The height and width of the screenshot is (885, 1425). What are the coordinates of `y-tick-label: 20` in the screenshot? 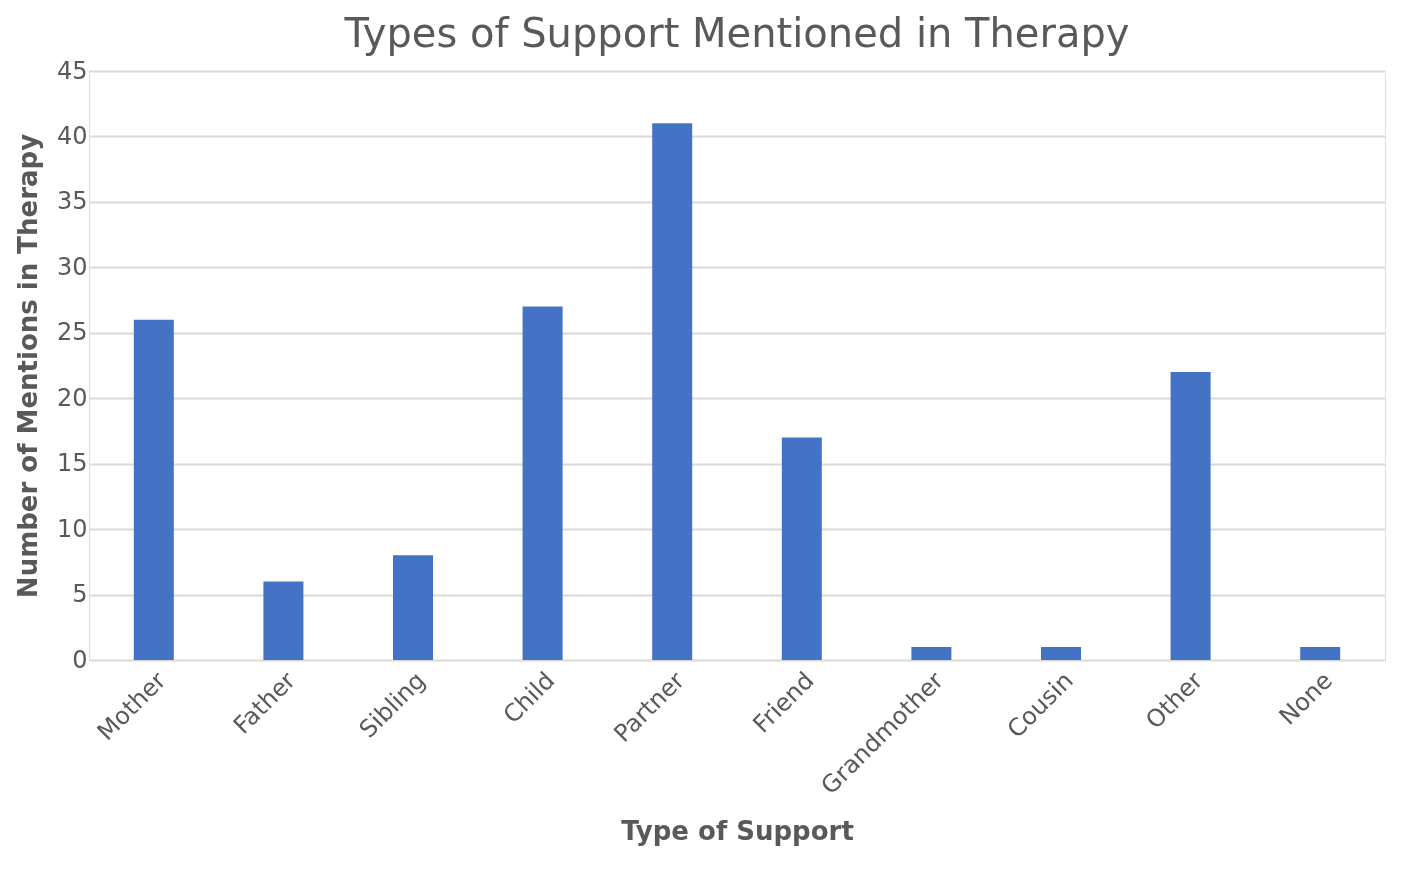 It's located at (72, 397).